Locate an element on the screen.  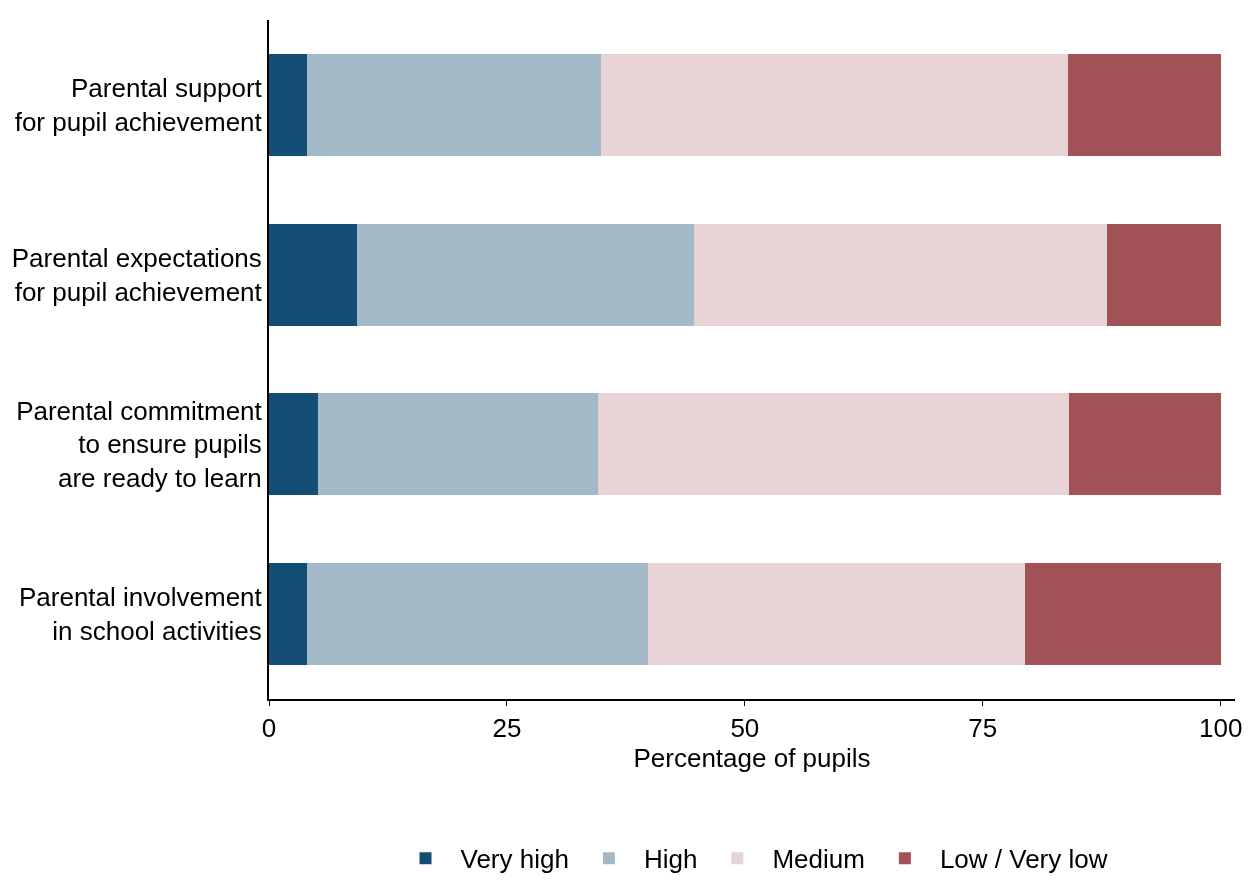
x-tick-label: 50 is located at coordinates (745, 728).